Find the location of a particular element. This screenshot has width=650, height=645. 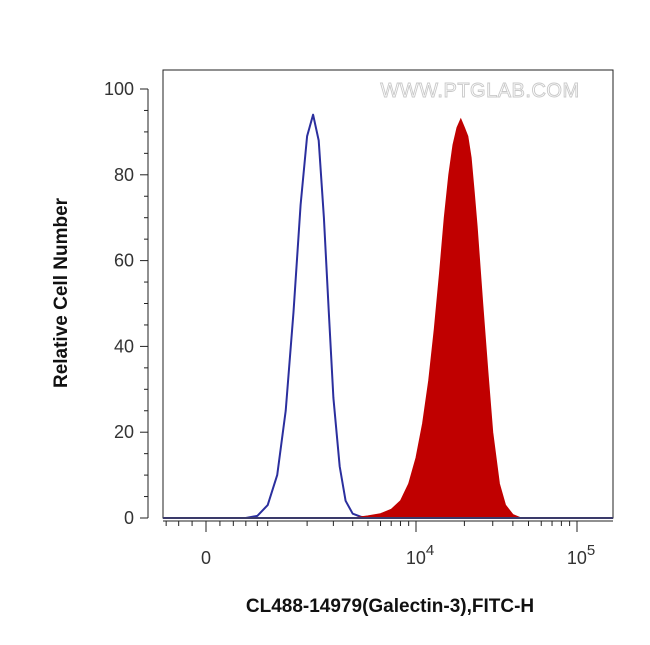

y-tick-label: 20 is located at coordinates (124, 432).